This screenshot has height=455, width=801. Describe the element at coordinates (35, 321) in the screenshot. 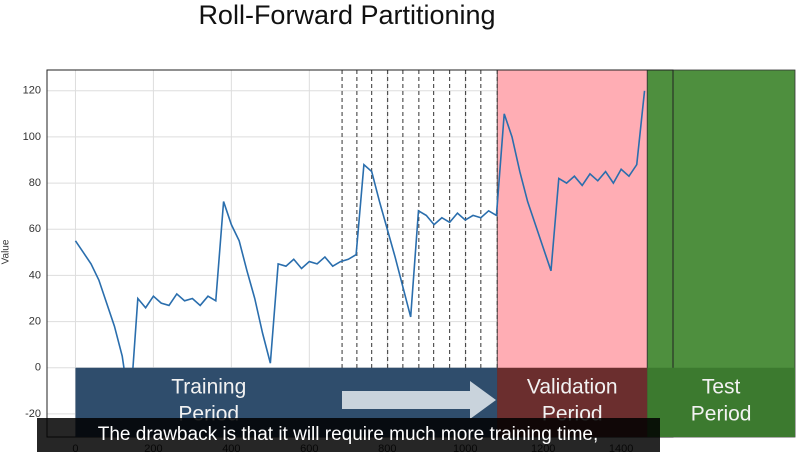

I see `y-tick-label: 20` at that location.